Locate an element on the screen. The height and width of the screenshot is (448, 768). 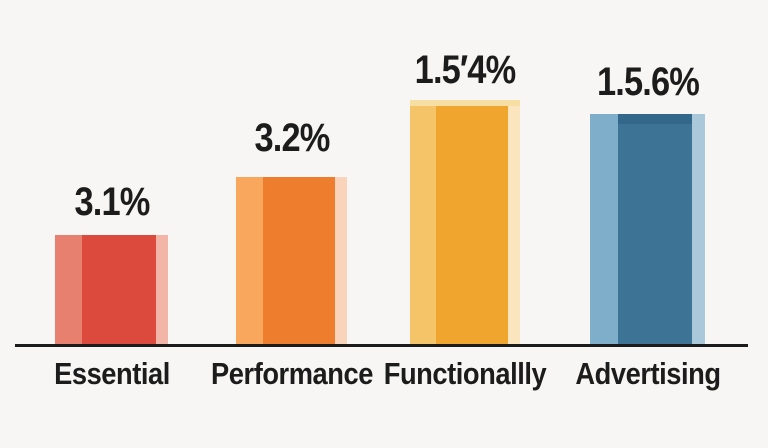
category-label-essential: Essential is located at coordinates (111, 373).